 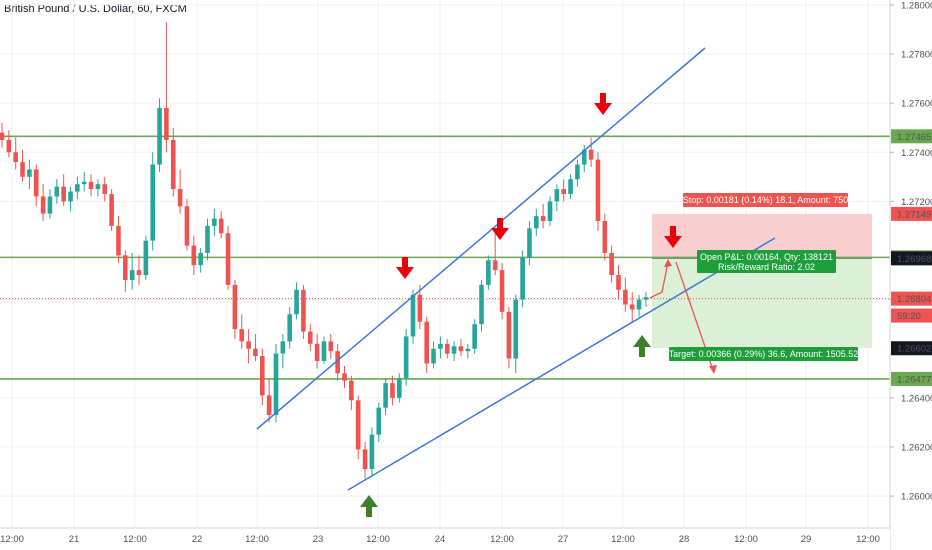 I want to click on time-tick-label: 21, so click(x=74, y=539).